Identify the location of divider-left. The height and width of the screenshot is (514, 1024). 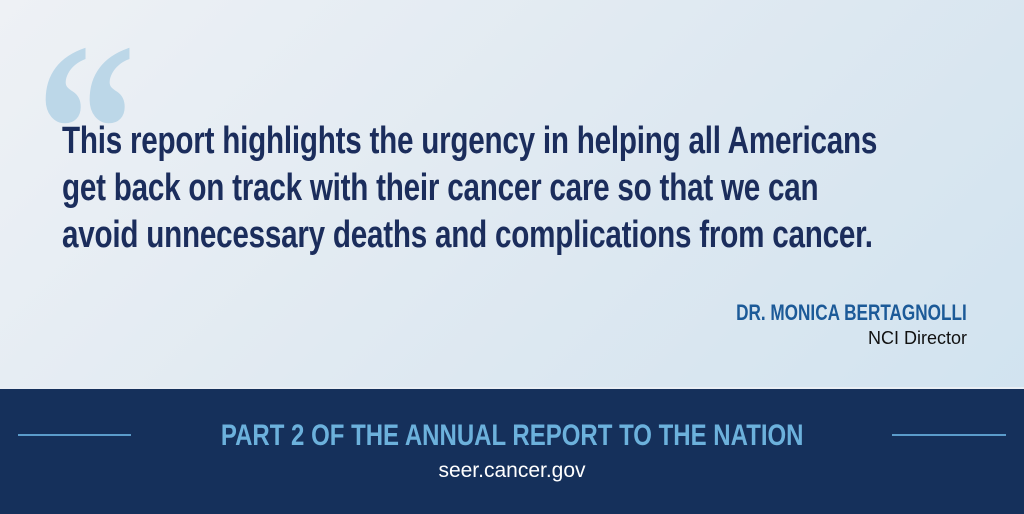
(74, 435).